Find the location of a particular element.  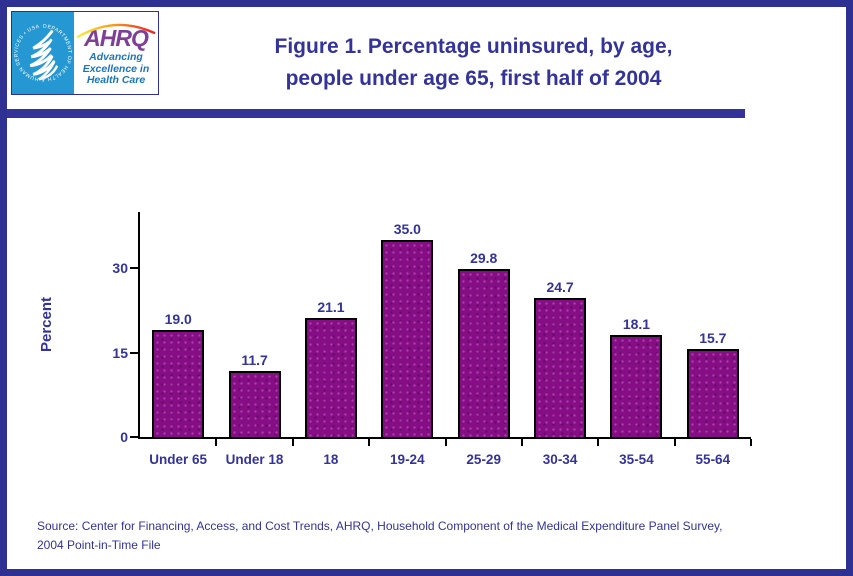

source-line-2: 2004 Point-in-Time File is located at coordinates (99, 545).